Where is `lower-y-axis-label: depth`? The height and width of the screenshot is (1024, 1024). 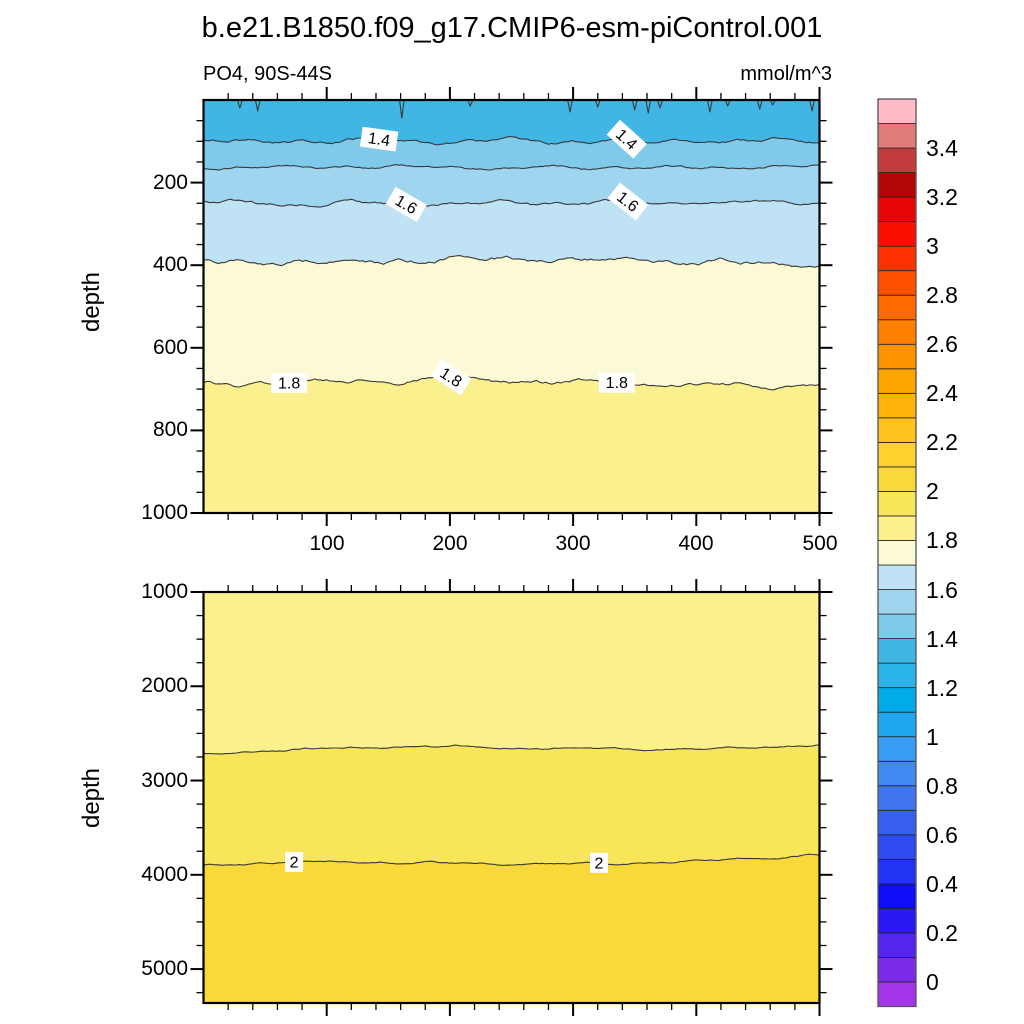 lower-y-axis-label: depth is located at coordinates (91, 798).